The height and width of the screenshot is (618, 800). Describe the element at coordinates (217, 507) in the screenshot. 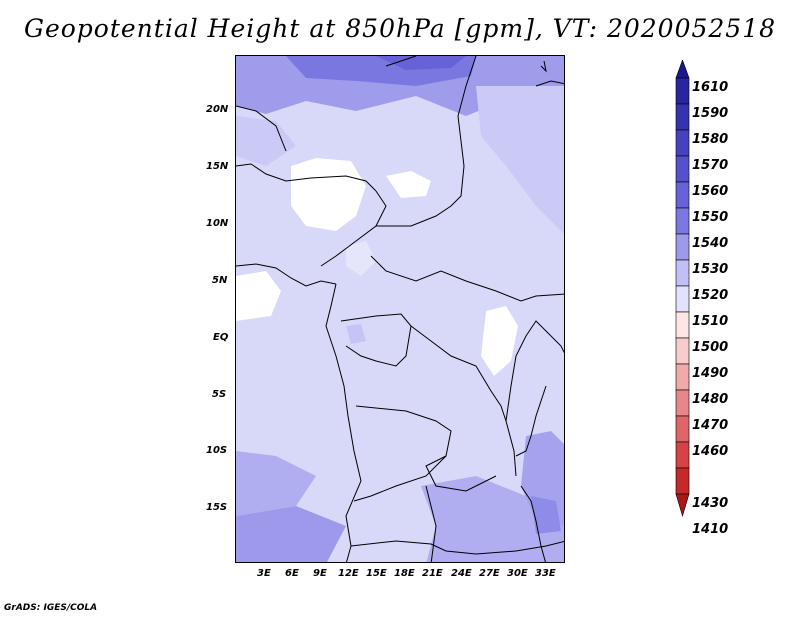

I see `lat-label-15s: 15S` at that location.